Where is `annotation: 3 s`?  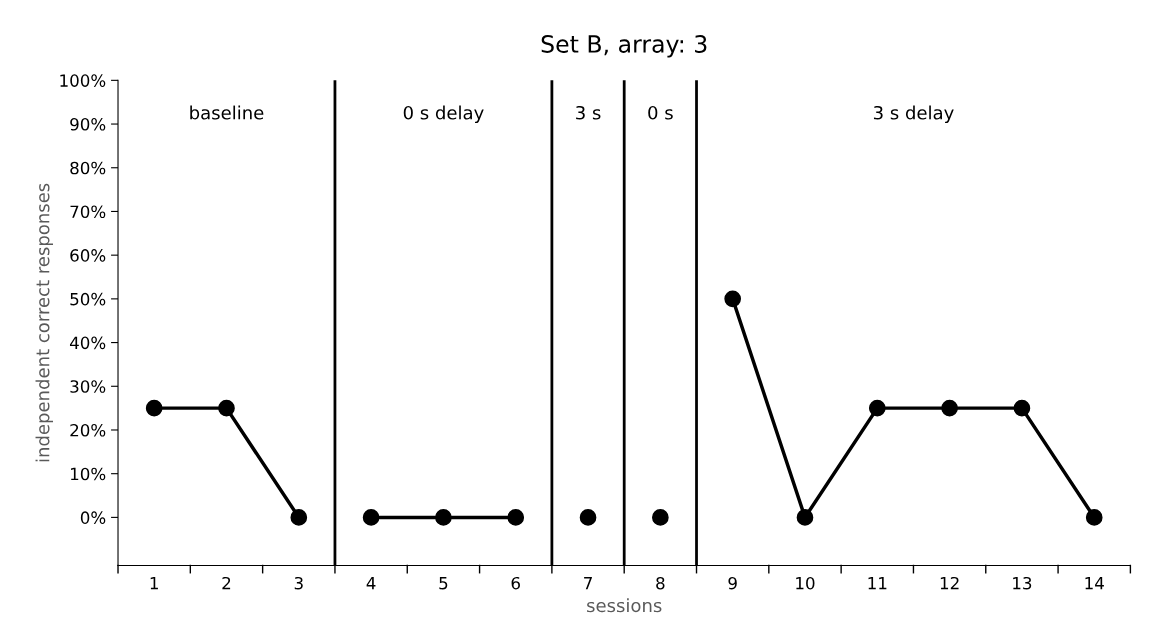 annotation: 3 s is located at coordinates (588, 112).